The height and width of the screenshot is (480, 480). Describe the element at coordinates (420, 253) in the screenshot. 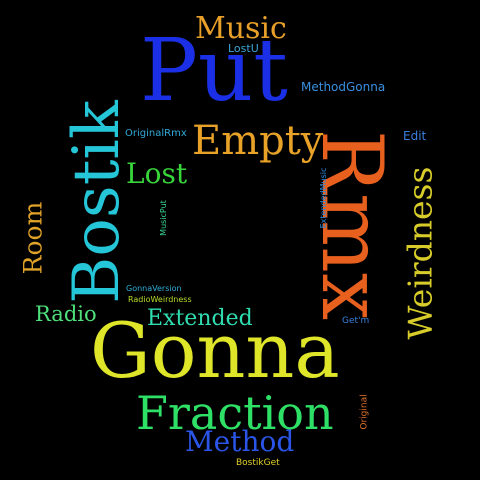

I see `word-weirdness: Weirdness` at that location.